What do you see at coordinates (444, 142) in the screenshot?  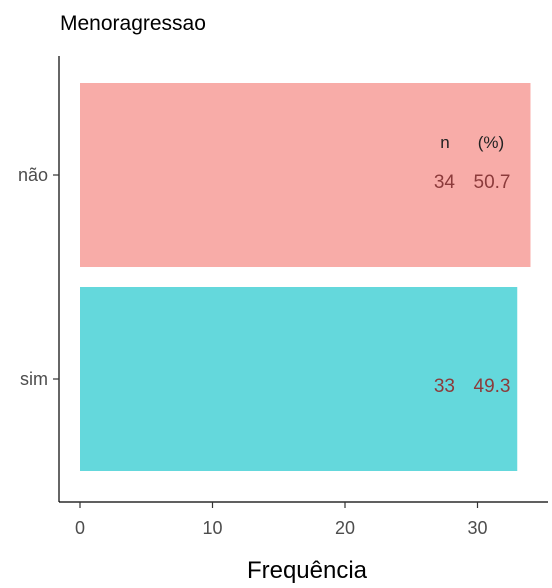 I see `count-header-label: n` at bounding box center [444, 142].